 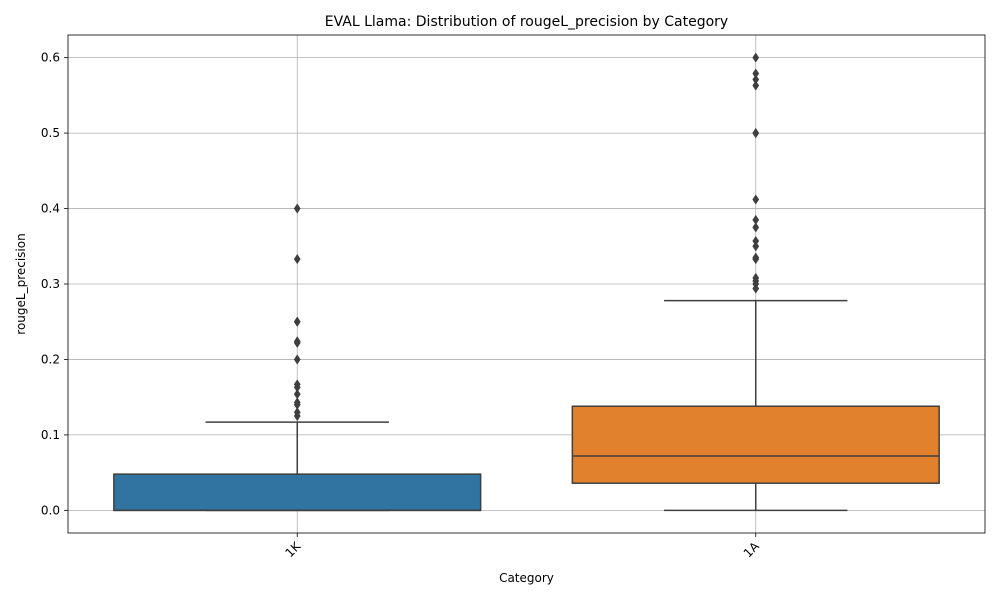 I want to click on y-tick-label: 0.1, so click(x=50, y=435).